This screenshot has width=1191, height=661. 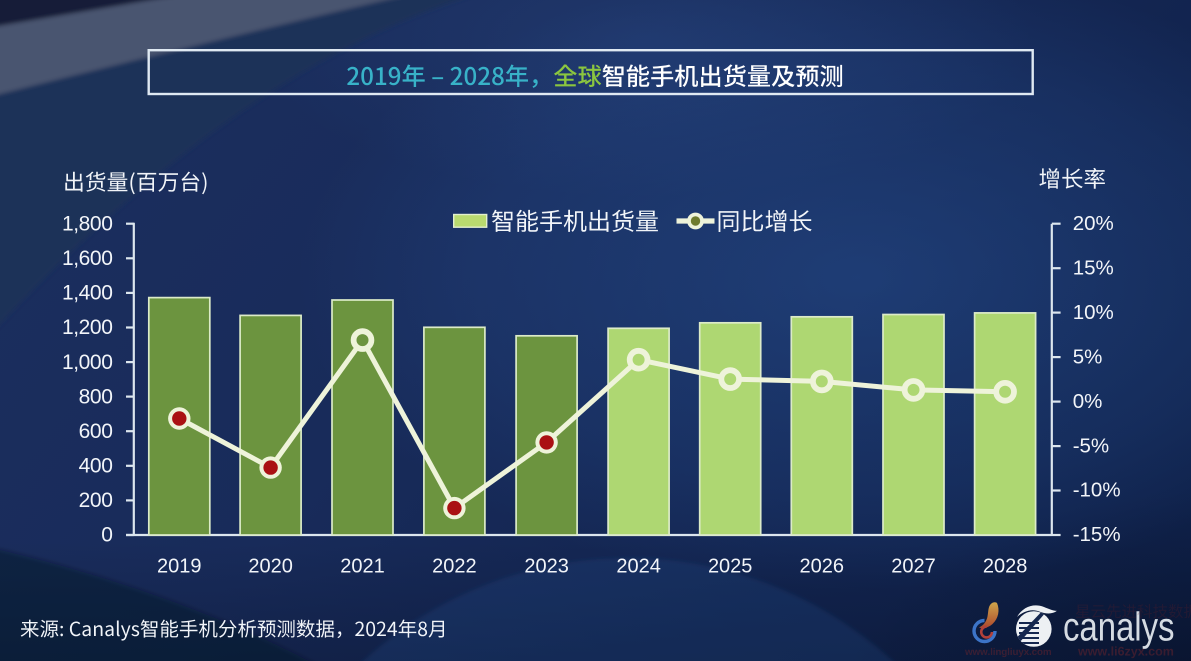 I want to click on svg-text: -15%, so click(x=1097, y=534).